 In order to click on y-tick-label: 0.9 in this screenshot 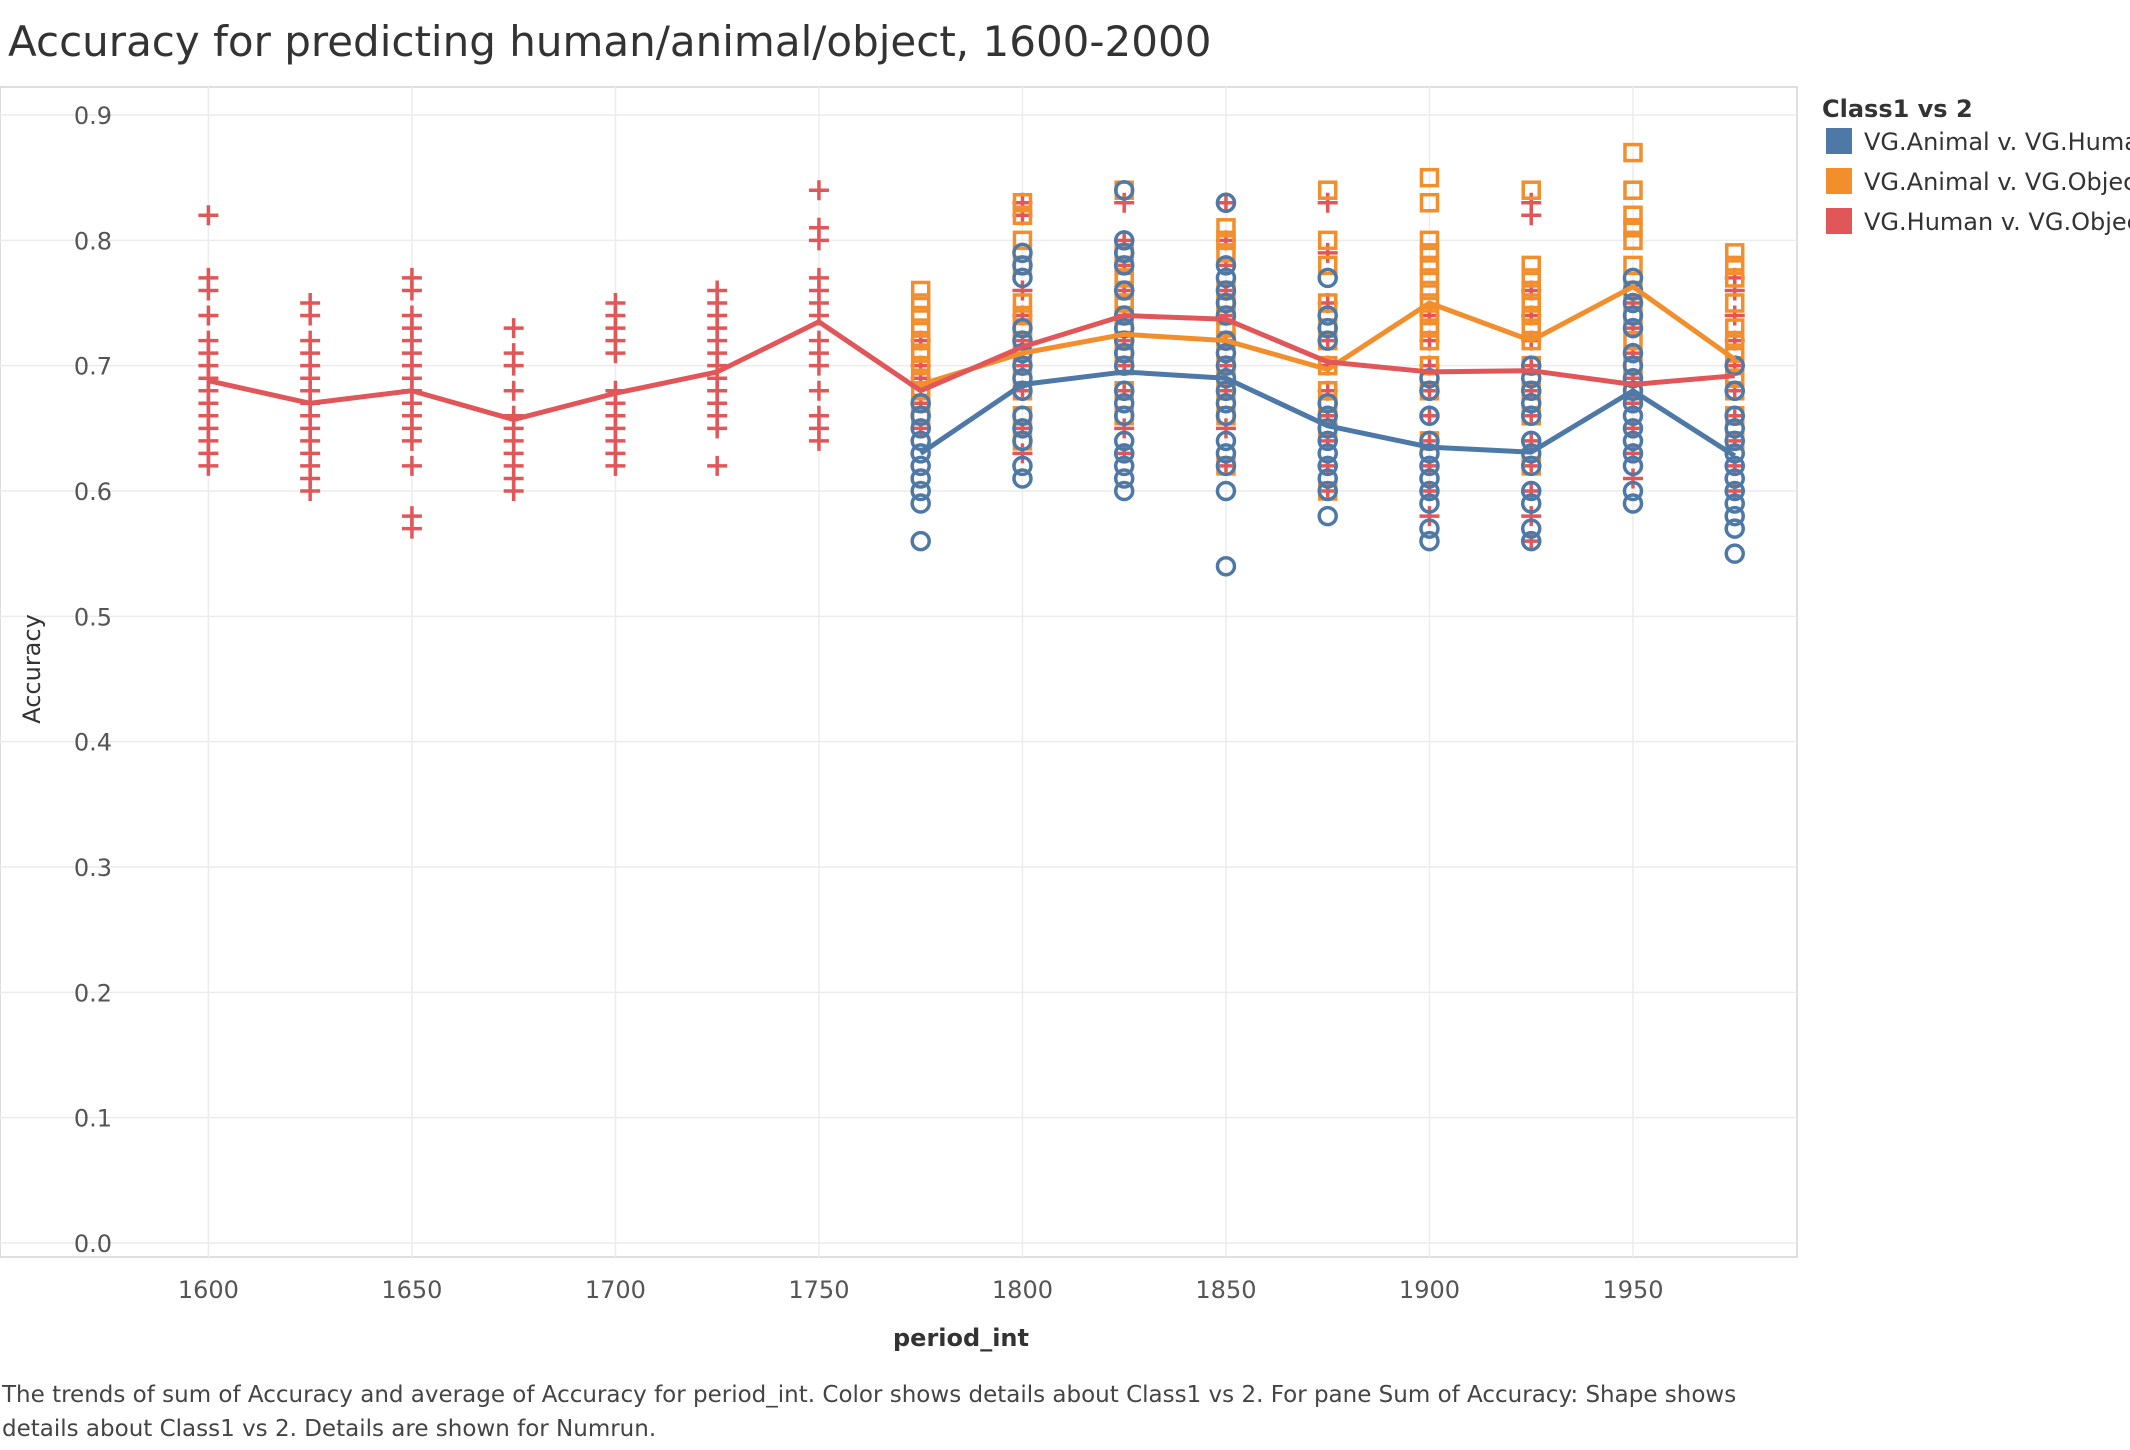, I will do `click(93, 116)`.